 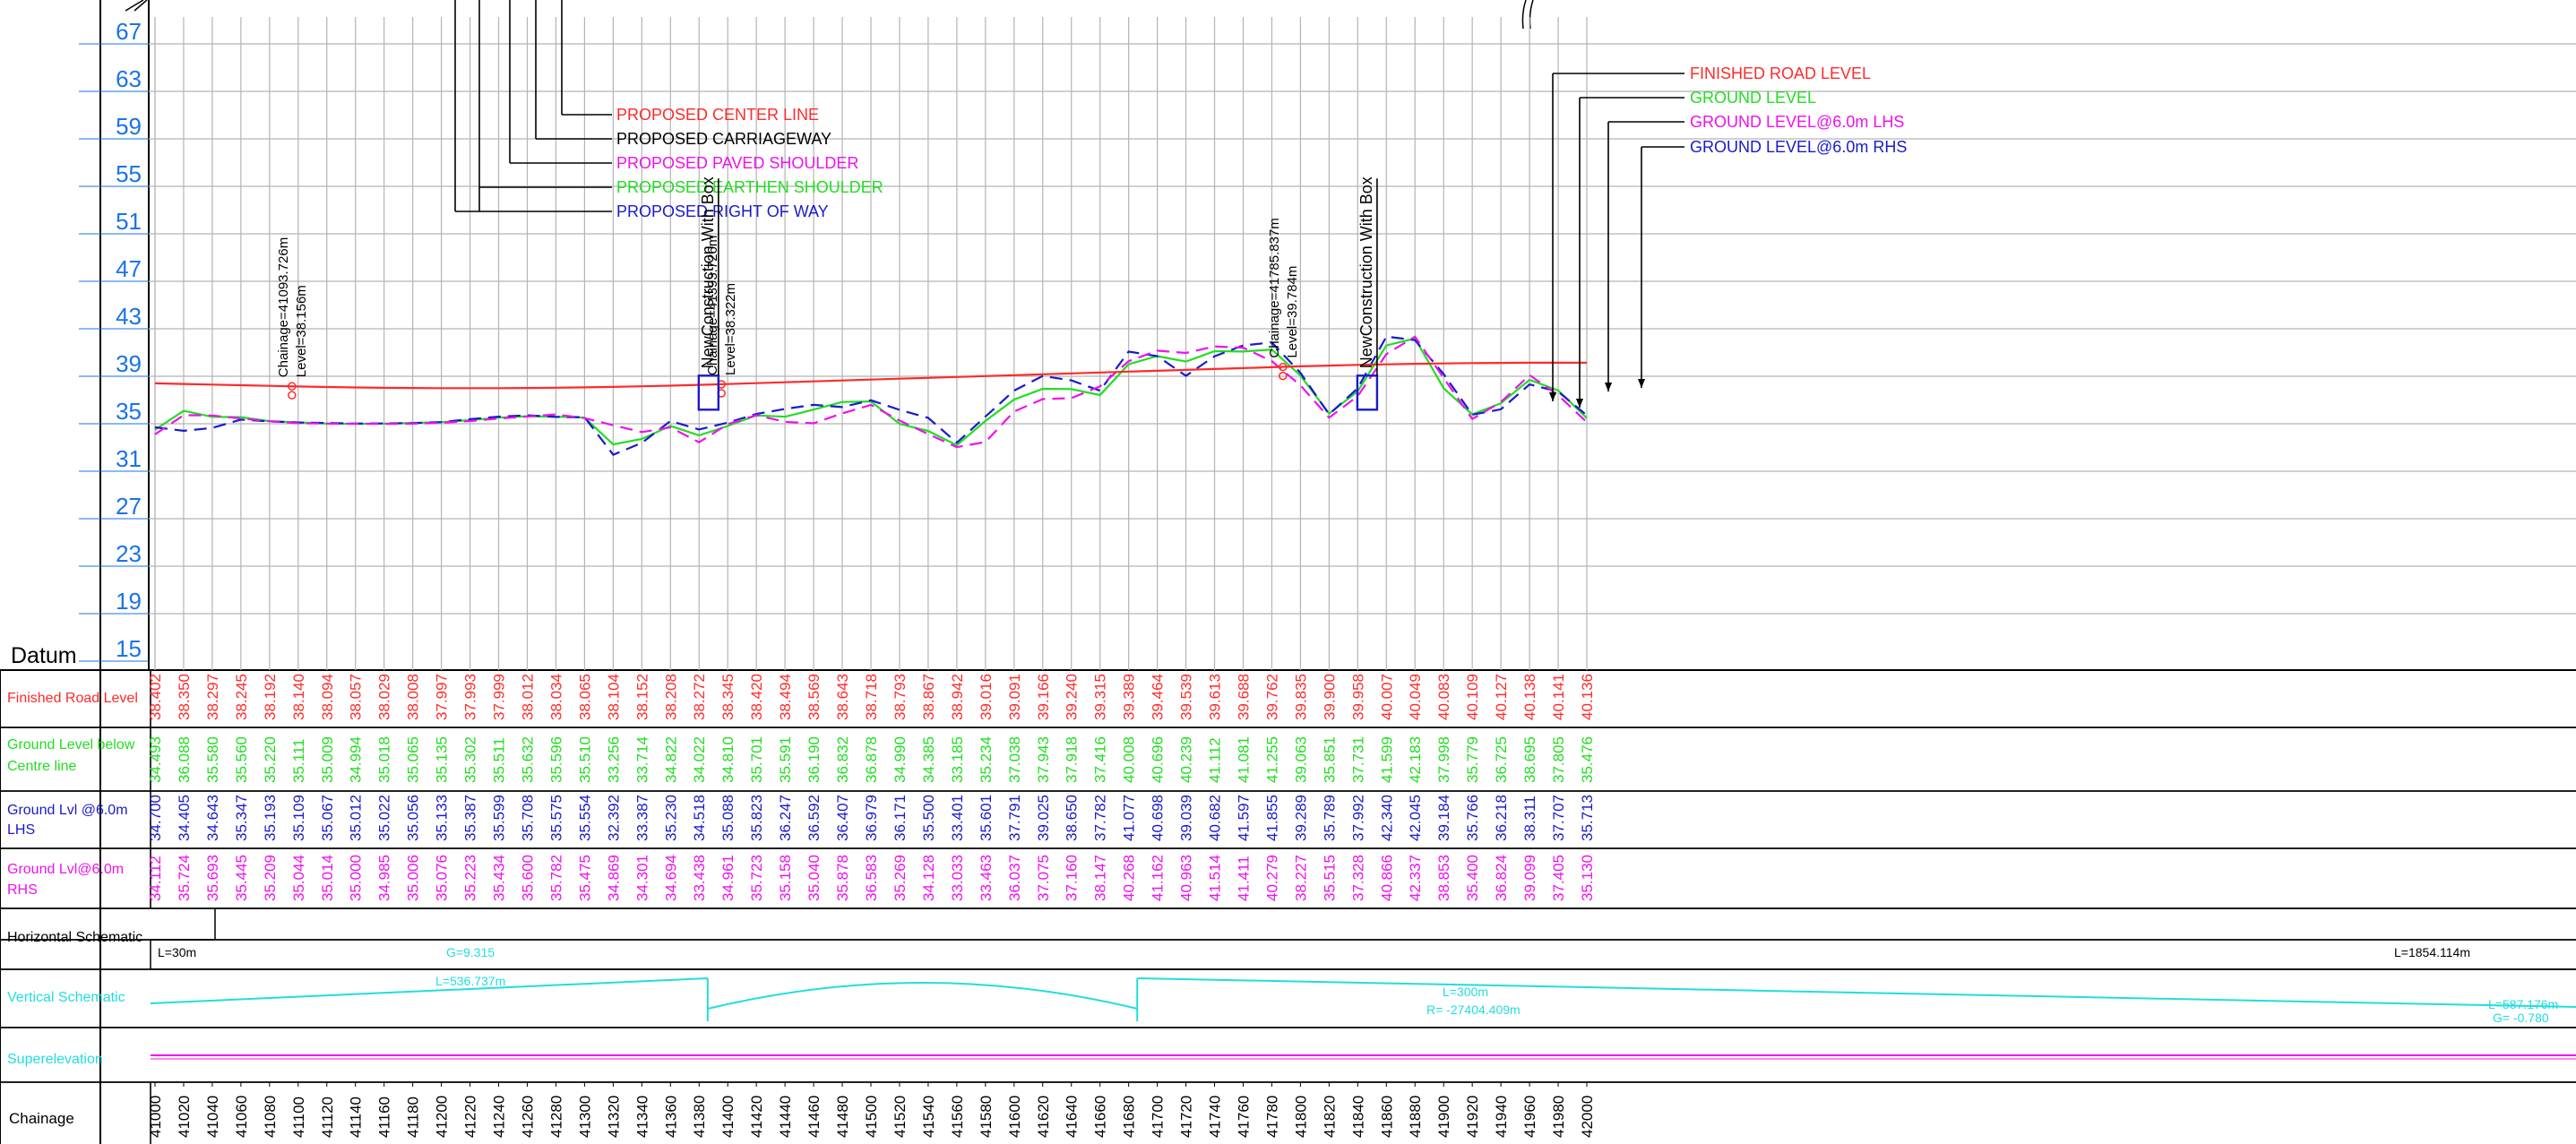 What do you see at coordinates (1129, 878) in the screenshot?
I see `table-value: 40.268` at bounding box center [1129, 878].